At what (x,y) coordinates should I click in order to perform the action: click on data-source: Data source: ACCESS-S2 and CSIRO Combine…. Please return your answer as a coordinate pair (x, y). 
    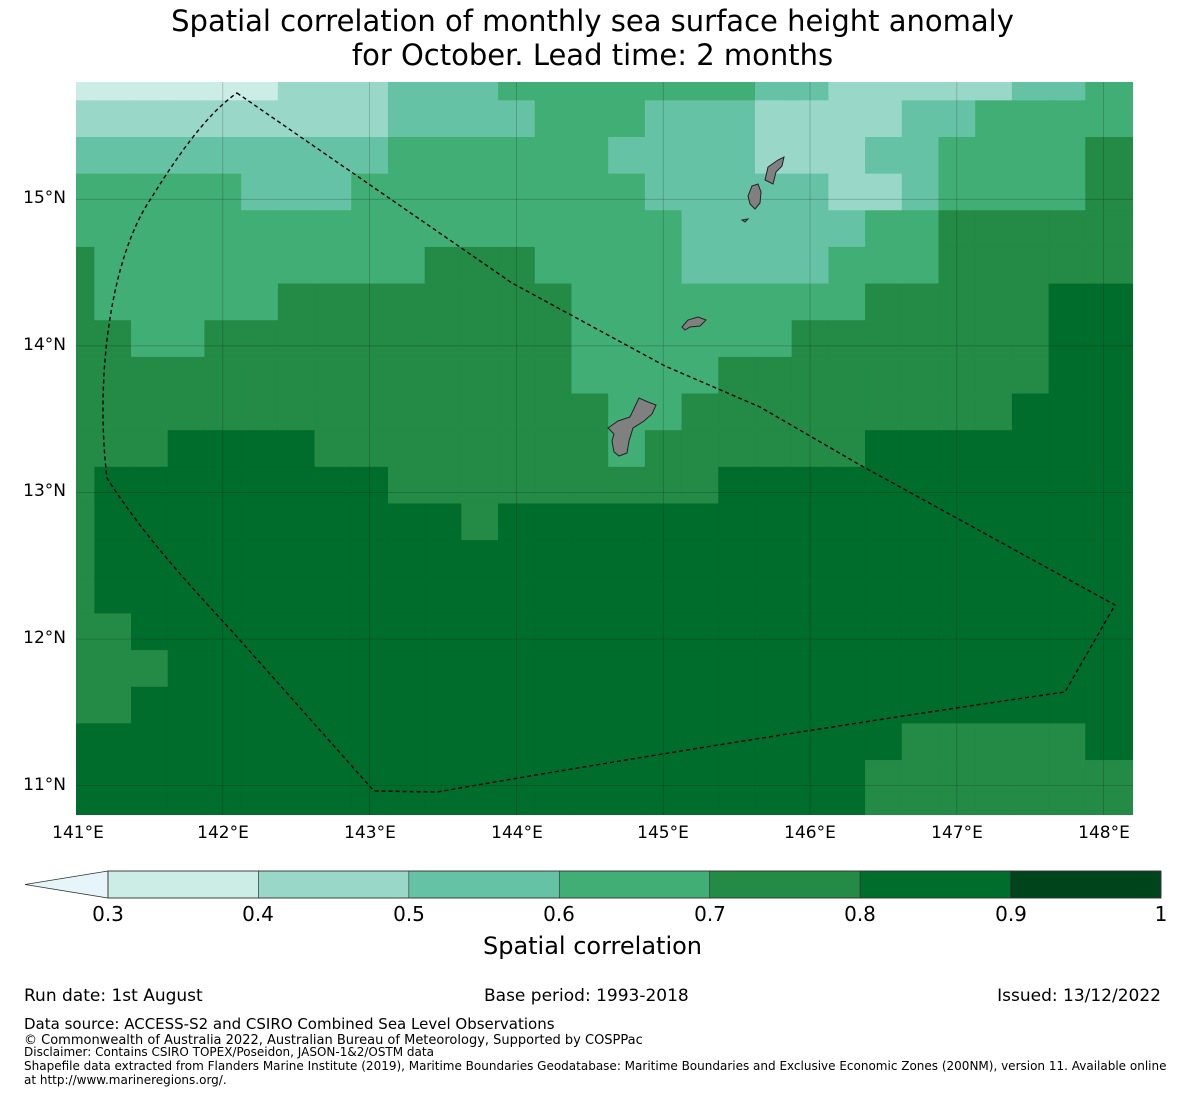
    Looking at the image, I should click on (289, 1024).